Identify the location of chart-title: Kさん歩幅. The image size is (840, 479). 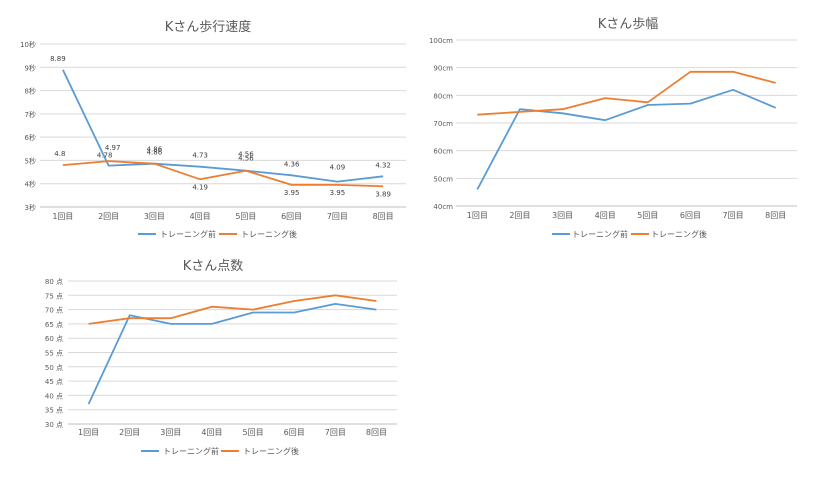
(628, 24).